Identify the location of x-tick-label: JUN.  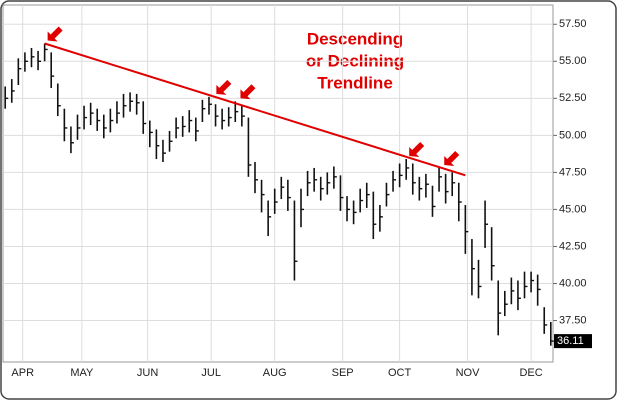
(147, 373).